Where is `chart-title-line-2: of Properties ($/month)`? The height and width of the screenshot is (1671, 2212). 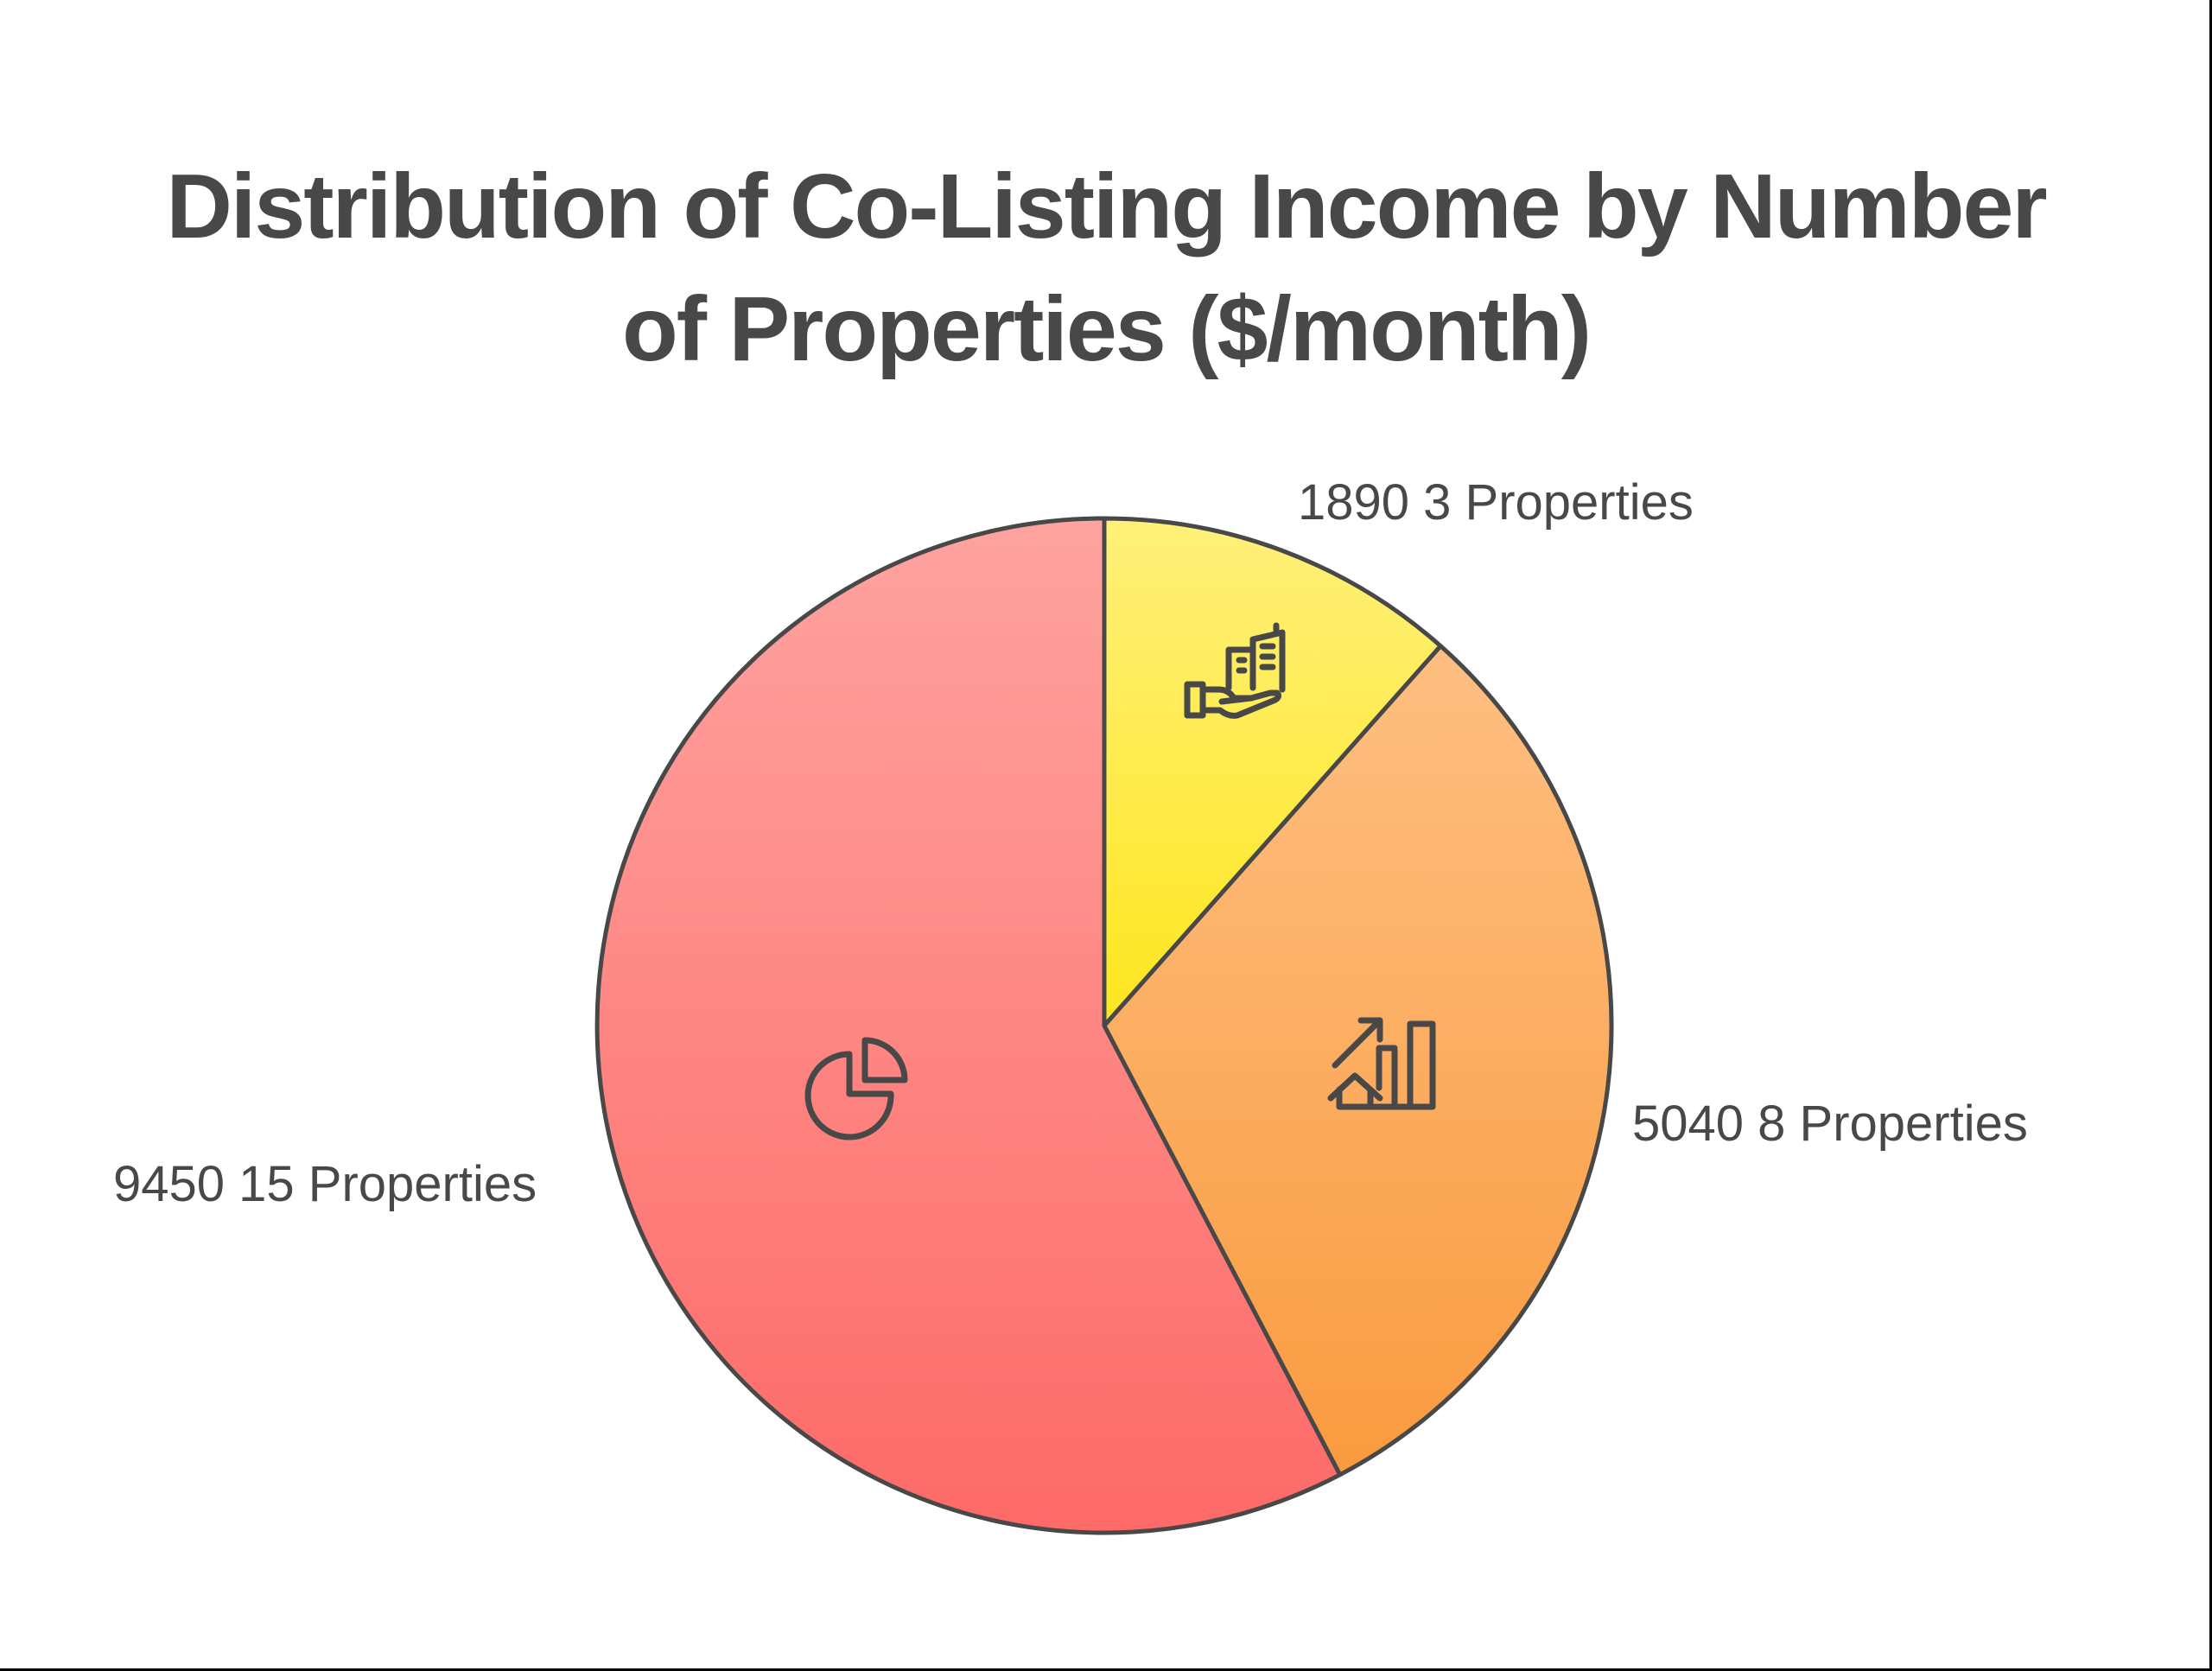
chart-title-line-2: of Properties ($/month) is located at coordinates (1106, 329).